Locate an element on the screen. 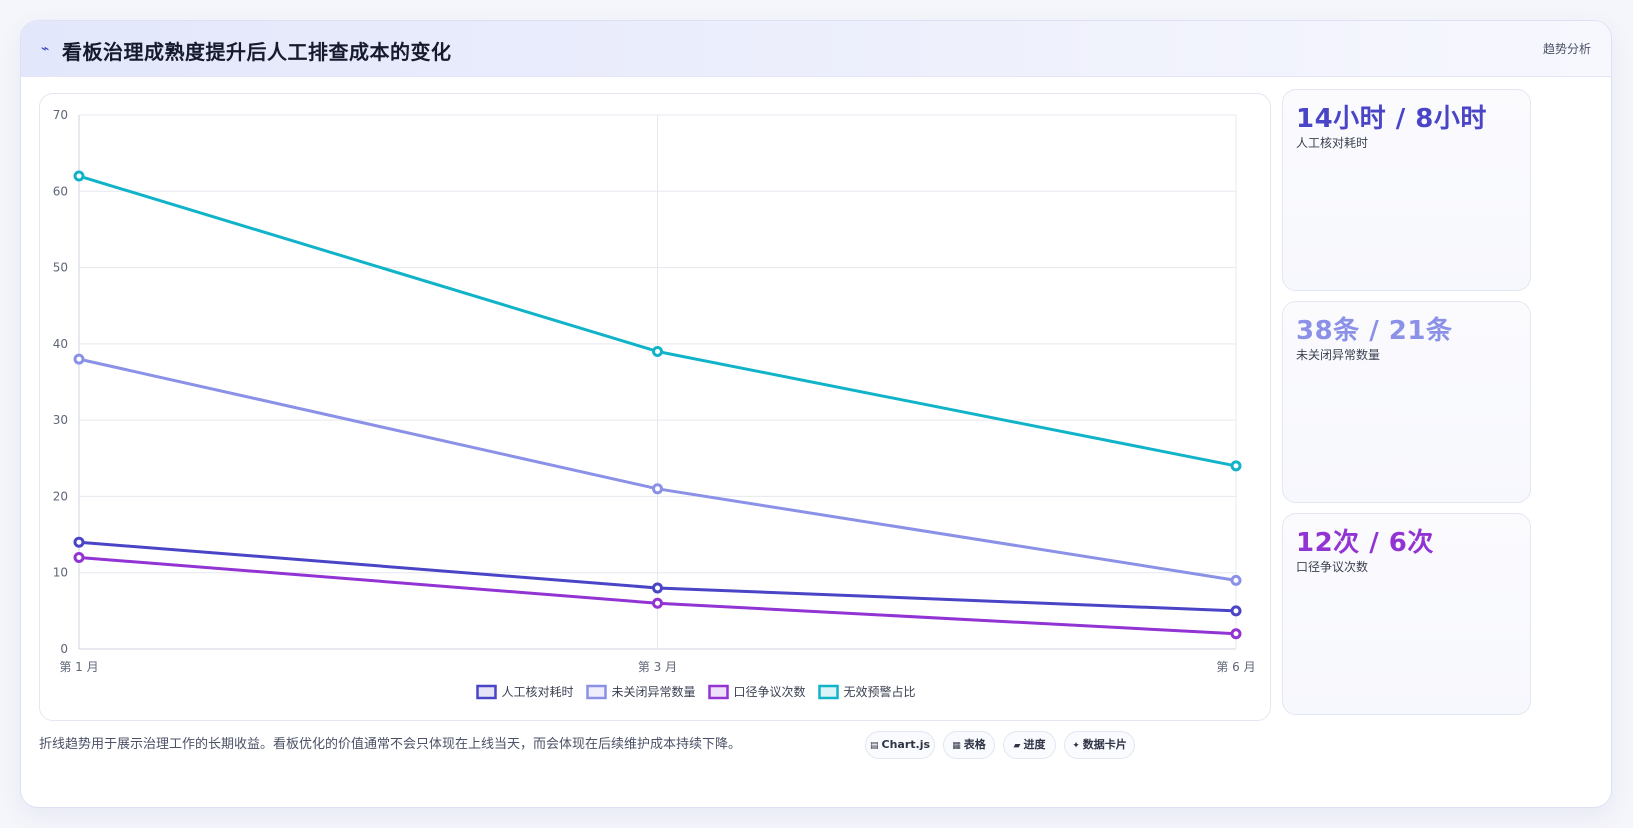  y-tick-label: 70 is located at coordinates (60, 115).